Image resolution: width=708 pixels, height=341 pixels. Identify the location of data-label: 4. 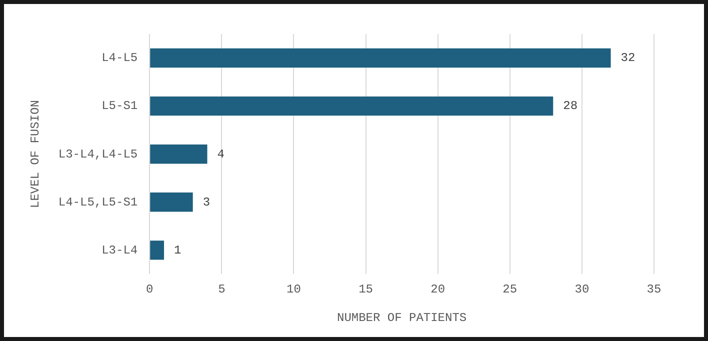
(220, 154).